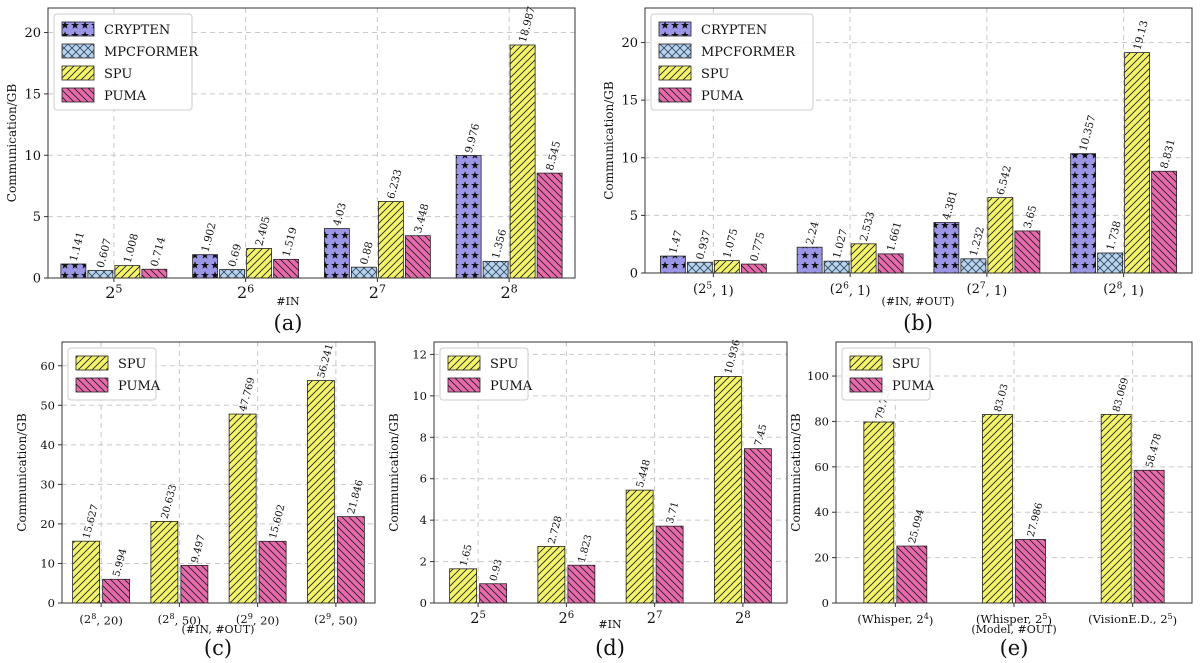  Describe the element at coordinates (1002, 398) in the screenshot. I see `data-label: 83.03` at that location.